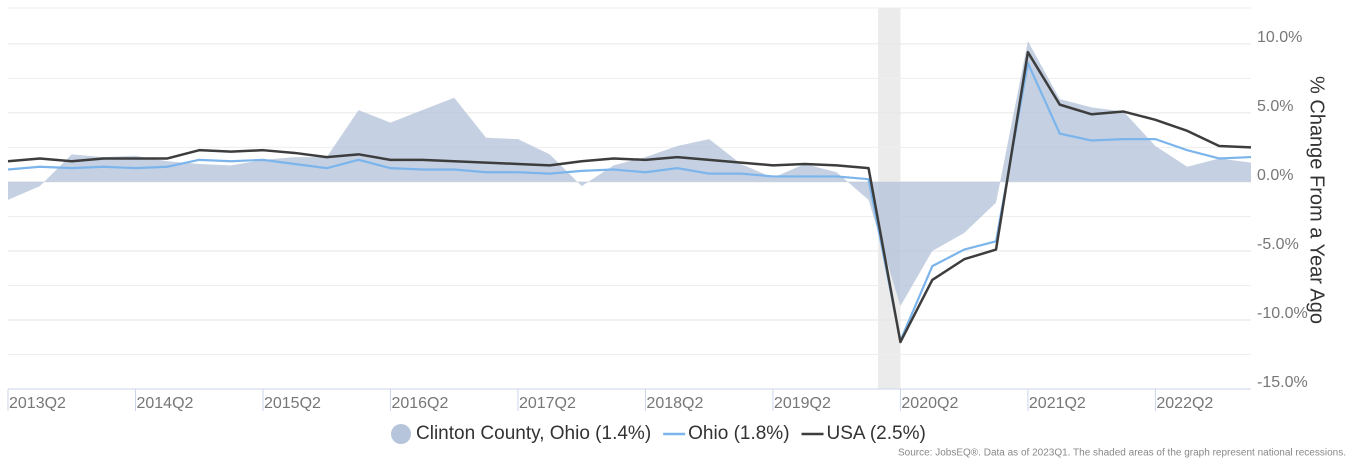 This screenshot has width=1349, height=462. What do you see at coordinates (876, 433) in the screenshot?
I see `legend-label: USA (2.5%)` at bounding box center [876, 433].